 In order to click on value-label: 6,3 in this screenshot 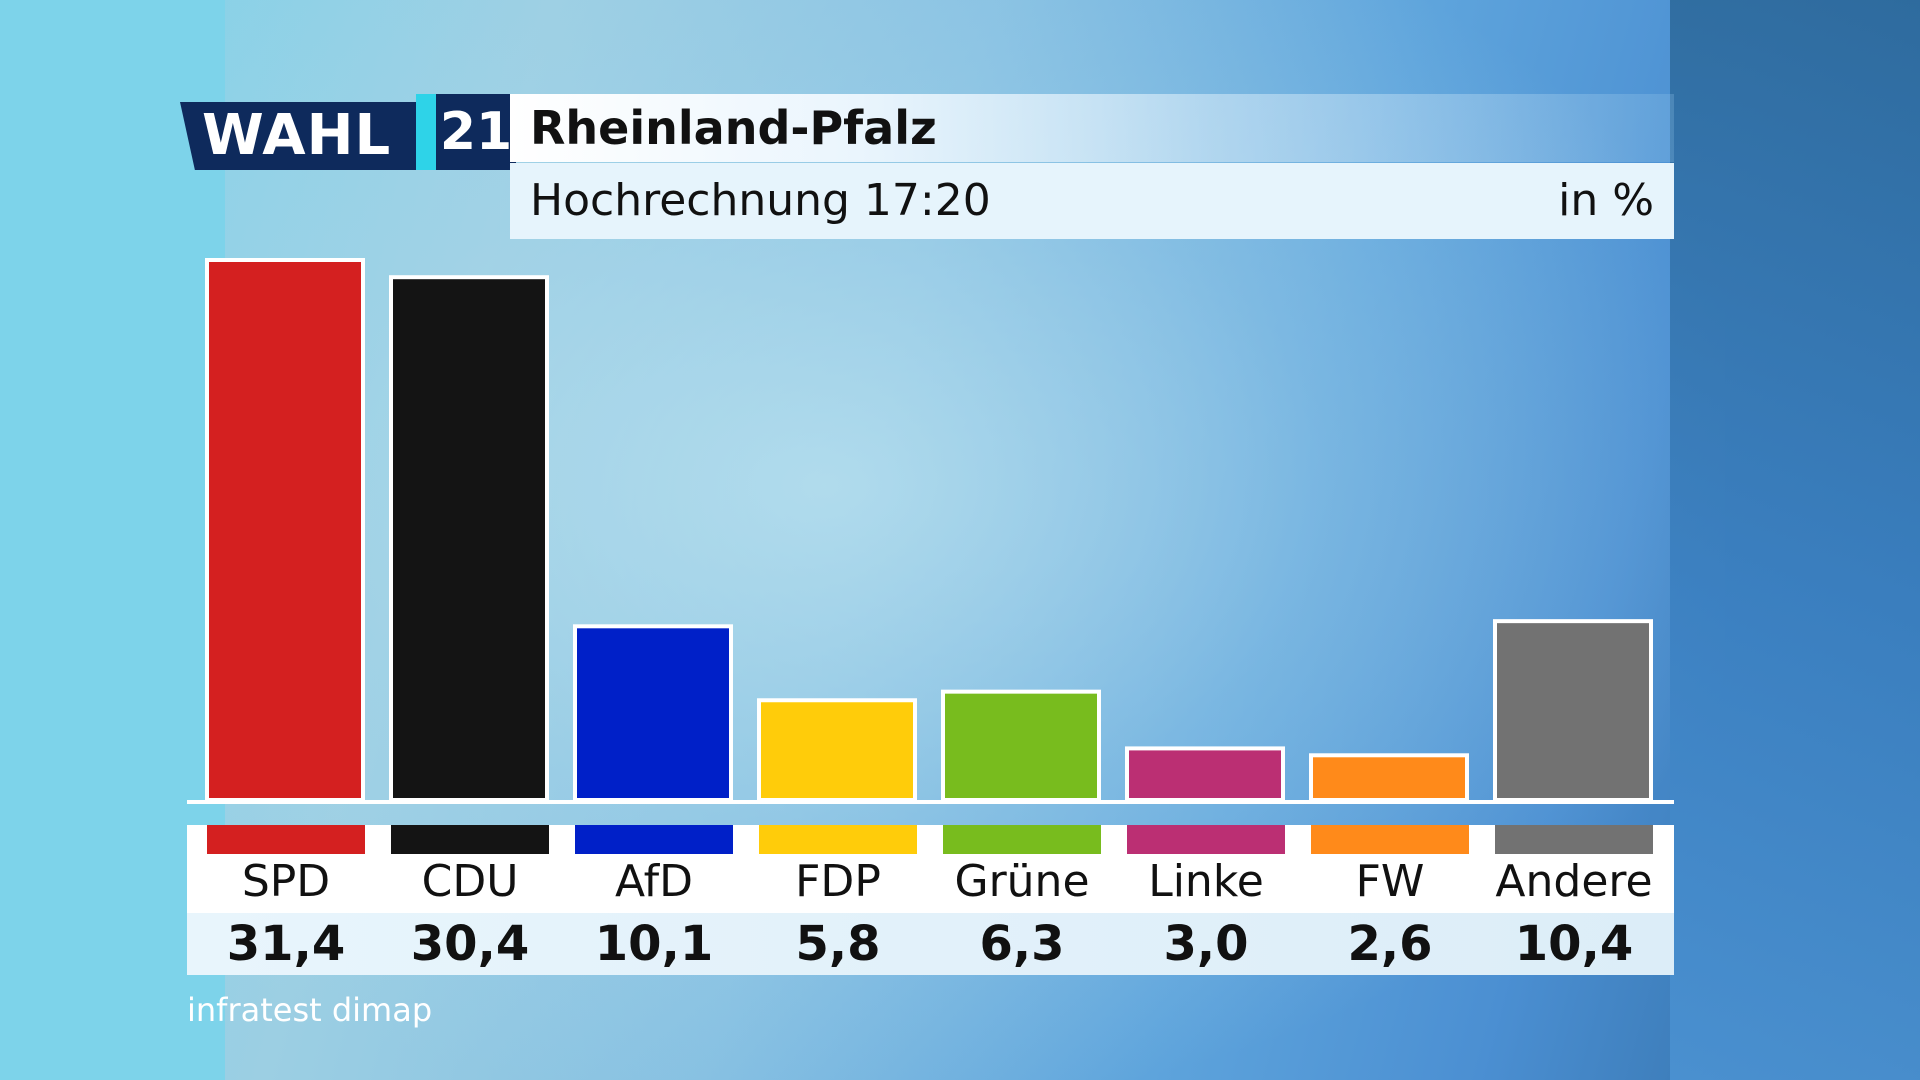, I will do `click(1022, 944)`.